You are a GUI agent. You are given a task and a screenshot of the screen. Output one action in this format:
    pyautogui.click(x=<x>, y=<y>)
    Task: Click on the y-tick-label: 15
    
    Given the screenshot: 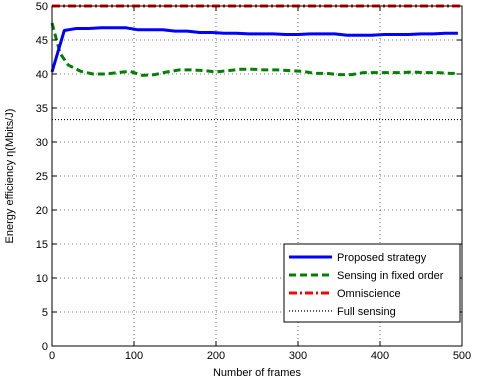 What is the action you would take?
    pyautogui.click(x=42, y=245)
    